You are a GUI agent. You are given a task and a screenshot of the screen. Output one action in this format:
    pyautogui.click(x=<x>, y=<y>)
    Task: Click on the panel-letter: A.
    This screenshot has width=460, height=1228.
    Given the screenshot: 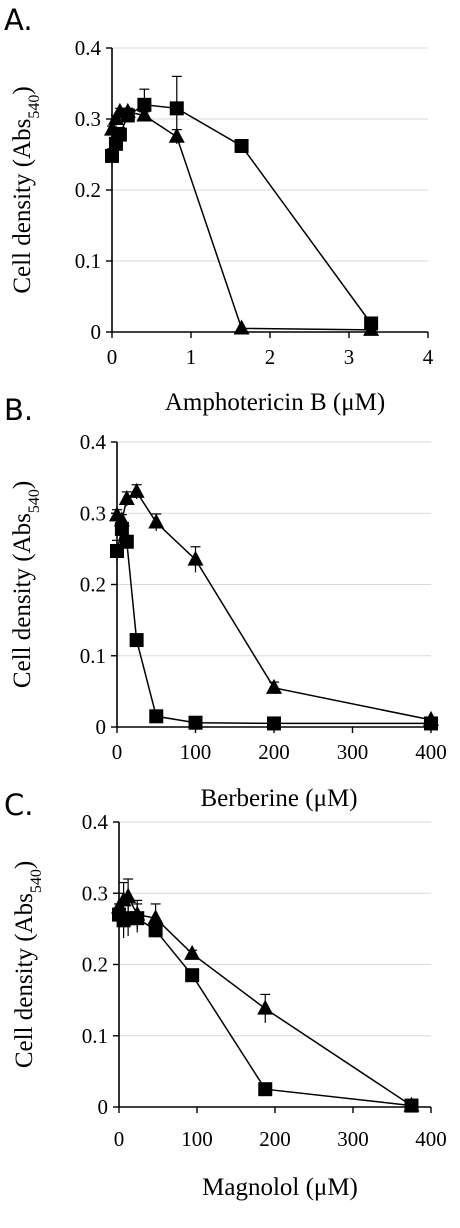 What is the action you would take?
    pyautogui.click(x=18, y=20)
    